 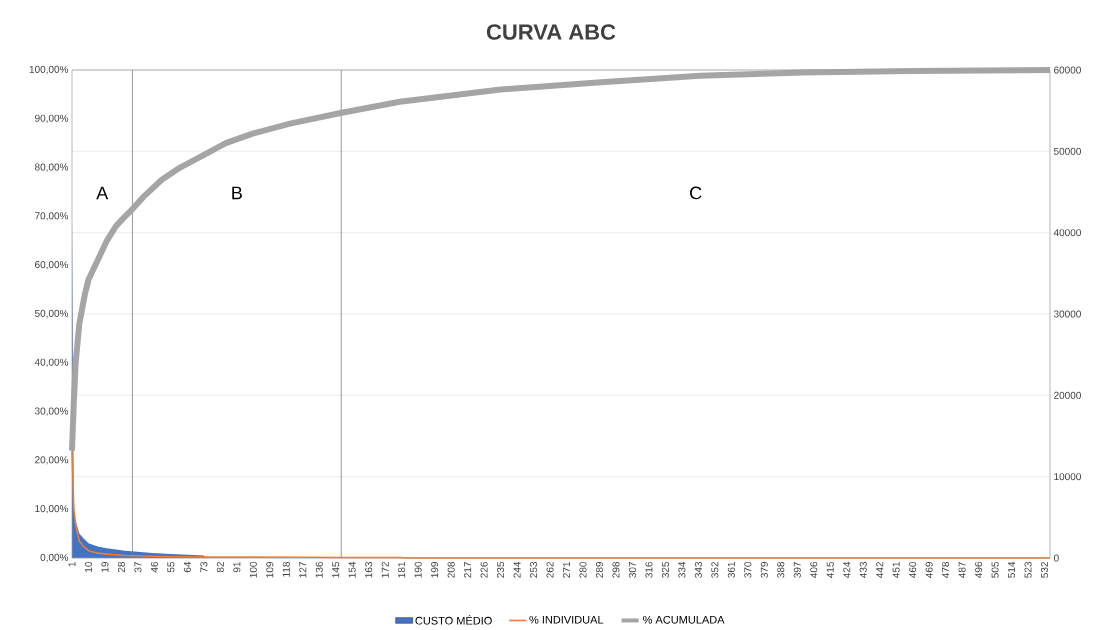 I want to click on y-tick-label: 40,00%, so click(x=51, y=362).